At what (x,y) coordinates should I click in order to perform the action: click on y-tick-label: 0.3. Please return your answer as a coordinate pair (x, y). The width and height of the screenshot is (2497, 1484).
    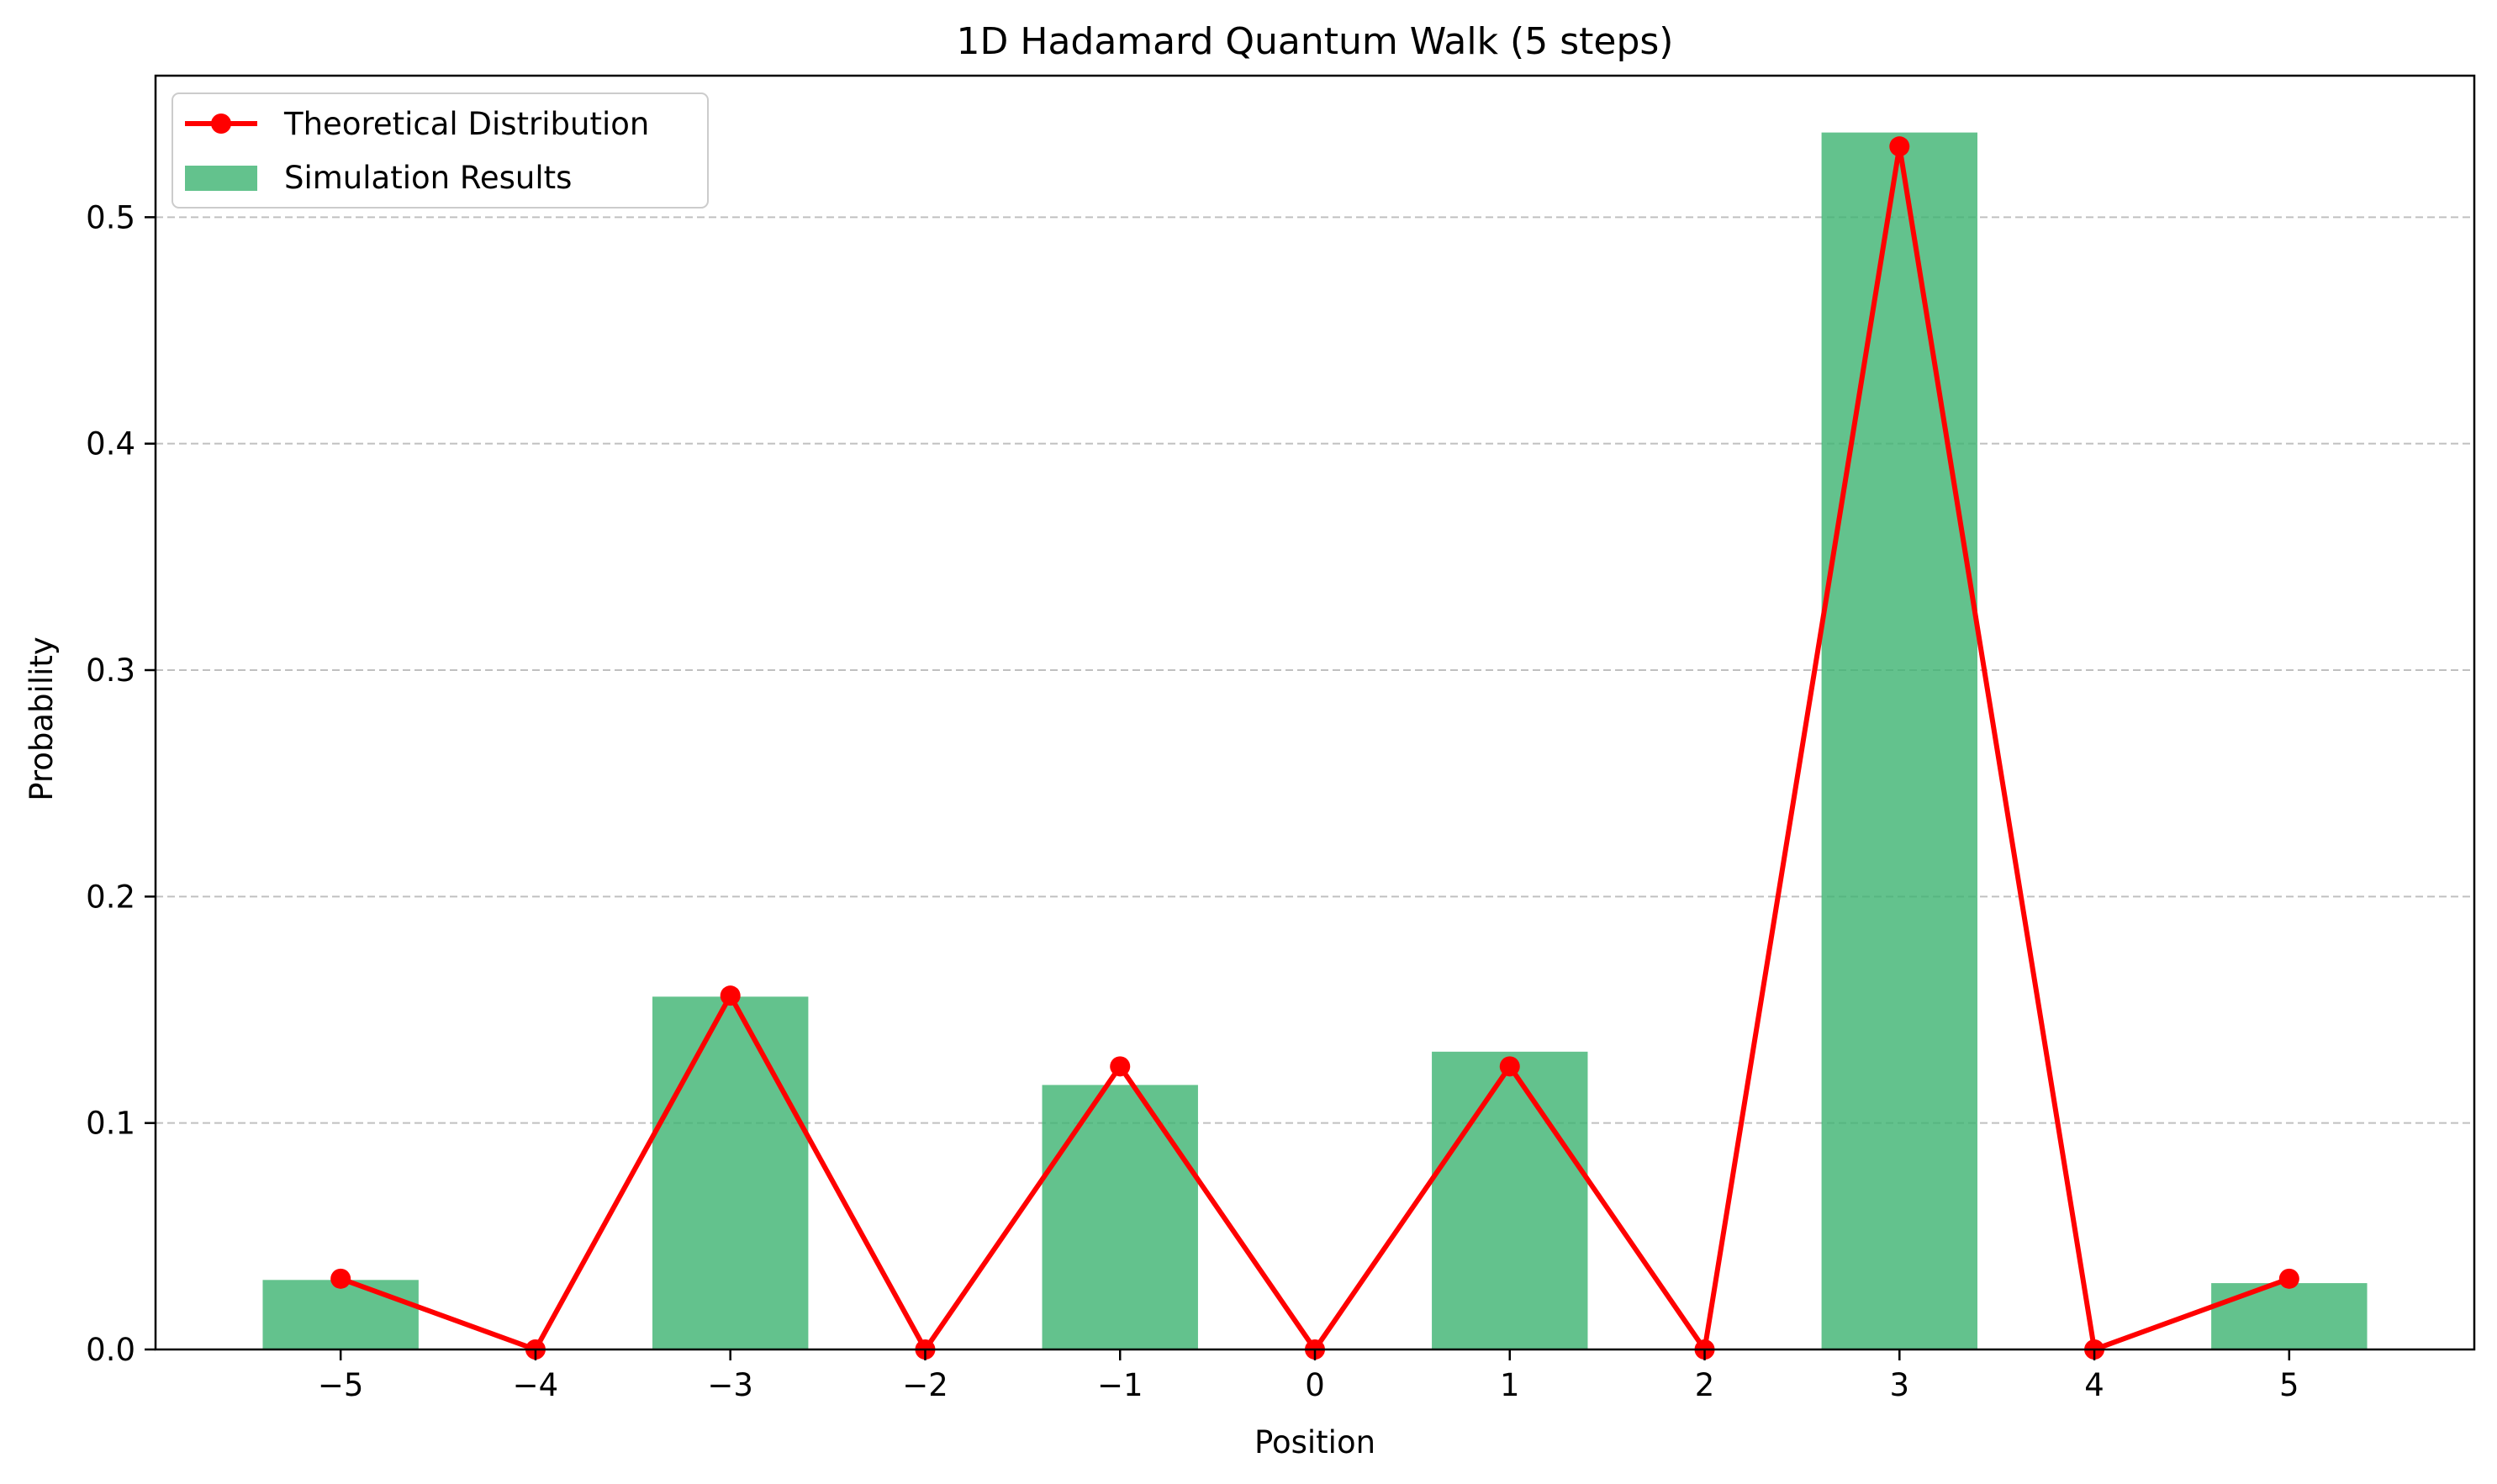
    Looking at the image, I should click on (110, 670).